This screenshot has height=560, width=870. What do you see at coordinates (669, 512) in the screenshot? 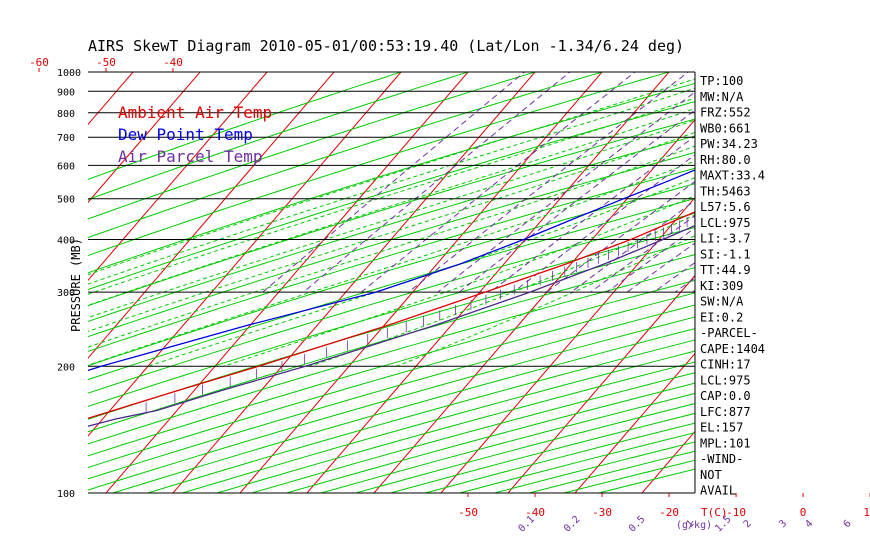
I see `bottom-temp-tick-label: -20` at bounding box center [669, 512].